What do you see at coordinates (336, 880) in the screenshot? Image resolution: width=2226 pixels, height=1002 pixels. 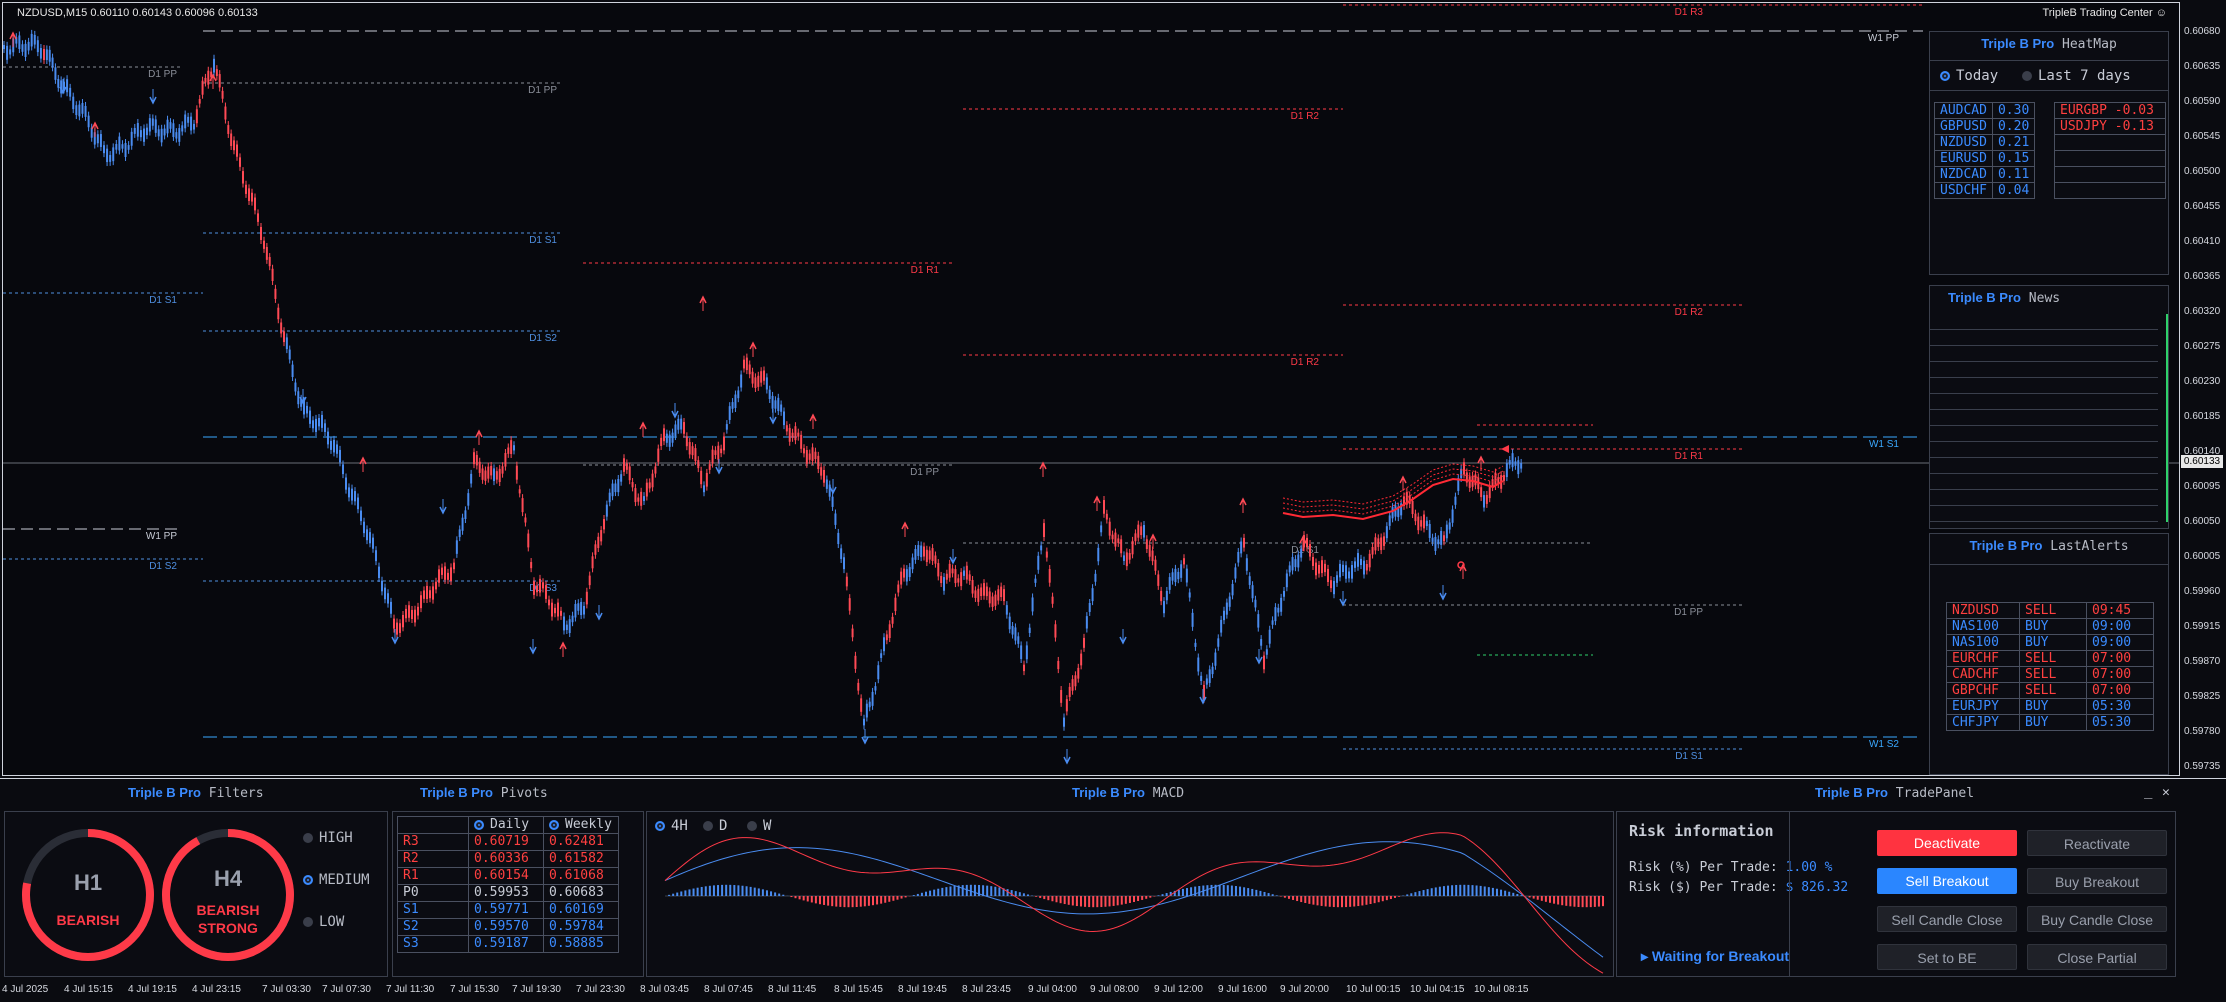 I see `filter-medium-radio: MEDIUM` at bounding box center [336, 880].